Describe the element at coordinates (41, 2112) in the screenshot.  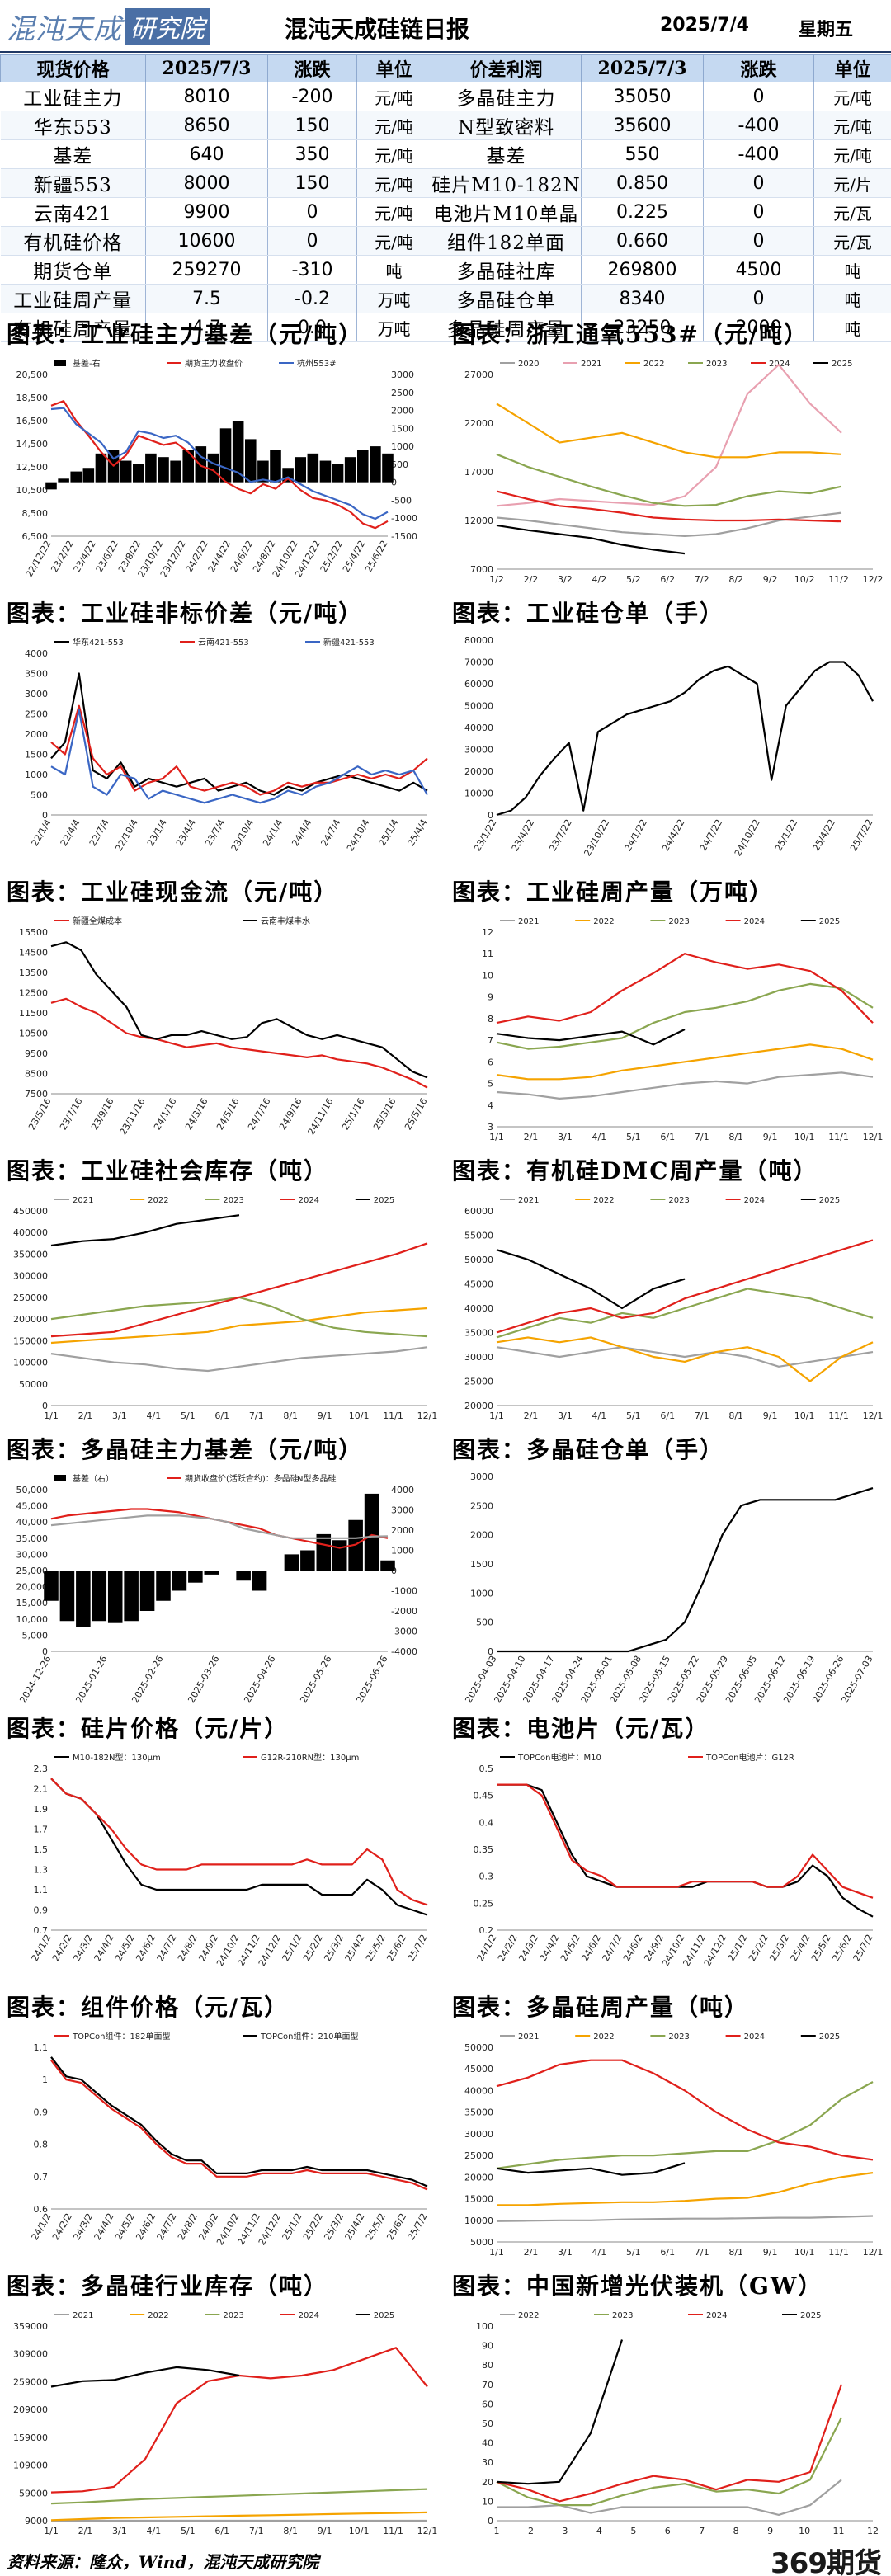
I see `y-tick-label: 0.9` at that location.